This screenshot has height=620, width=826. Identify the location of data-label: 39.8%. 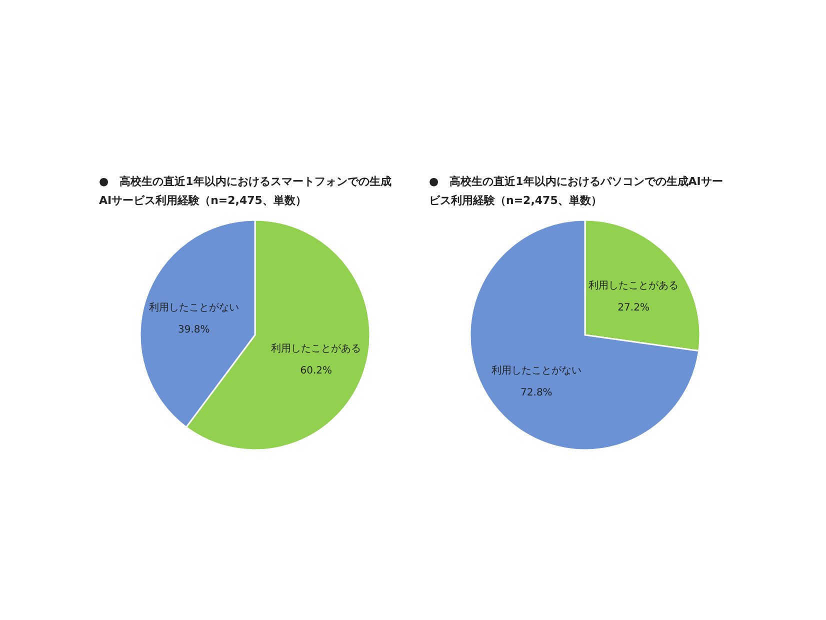
(194, 330).